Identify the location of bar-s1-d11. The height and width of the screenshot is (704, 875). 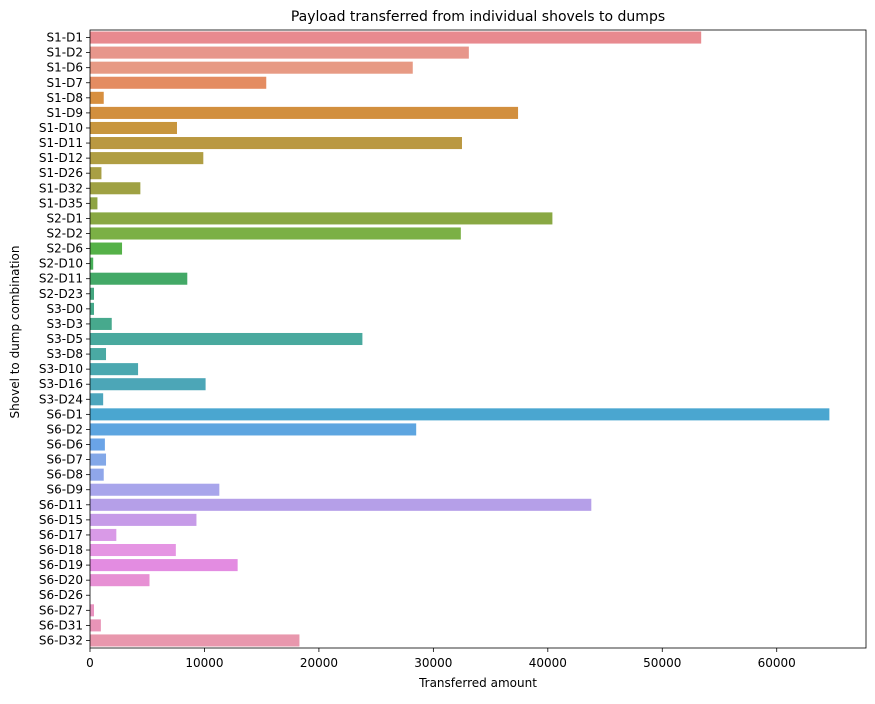
(276, 143).